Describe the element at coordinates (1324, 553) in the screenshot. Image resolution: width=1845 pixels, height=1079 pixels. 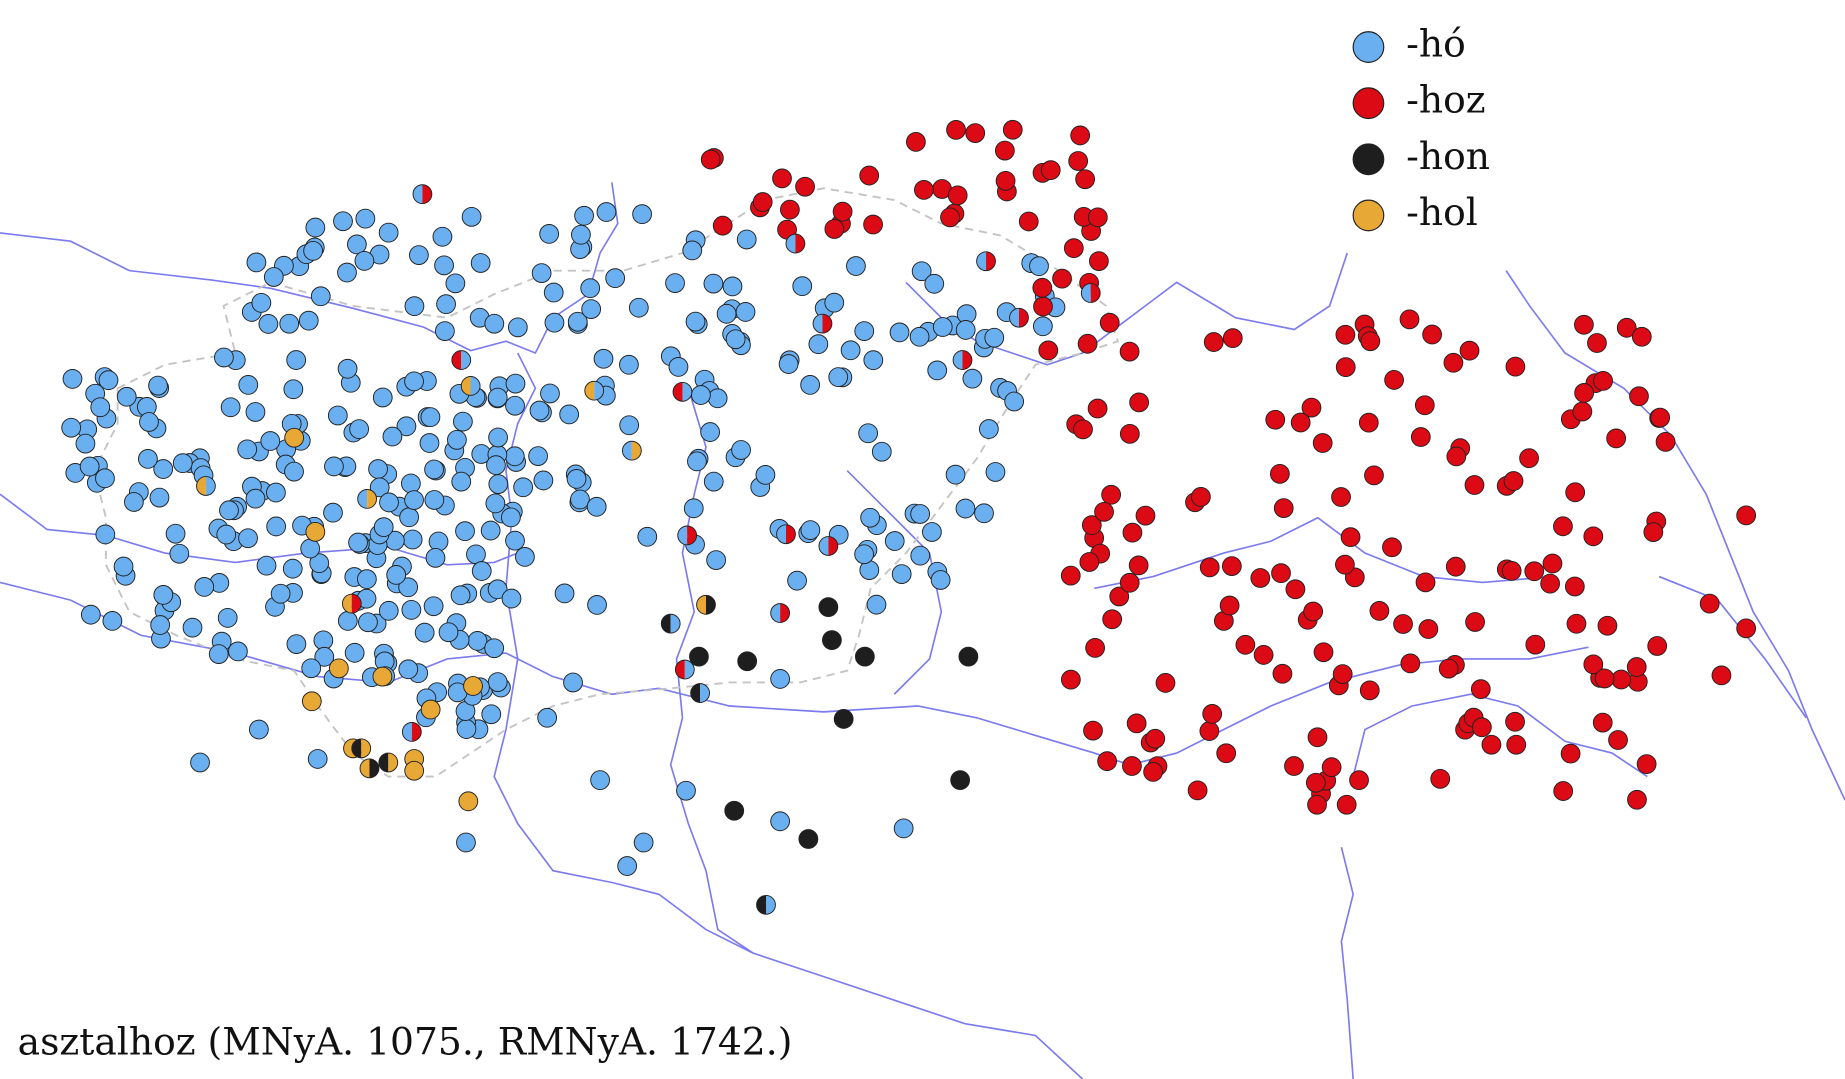
I see `river` at that location.